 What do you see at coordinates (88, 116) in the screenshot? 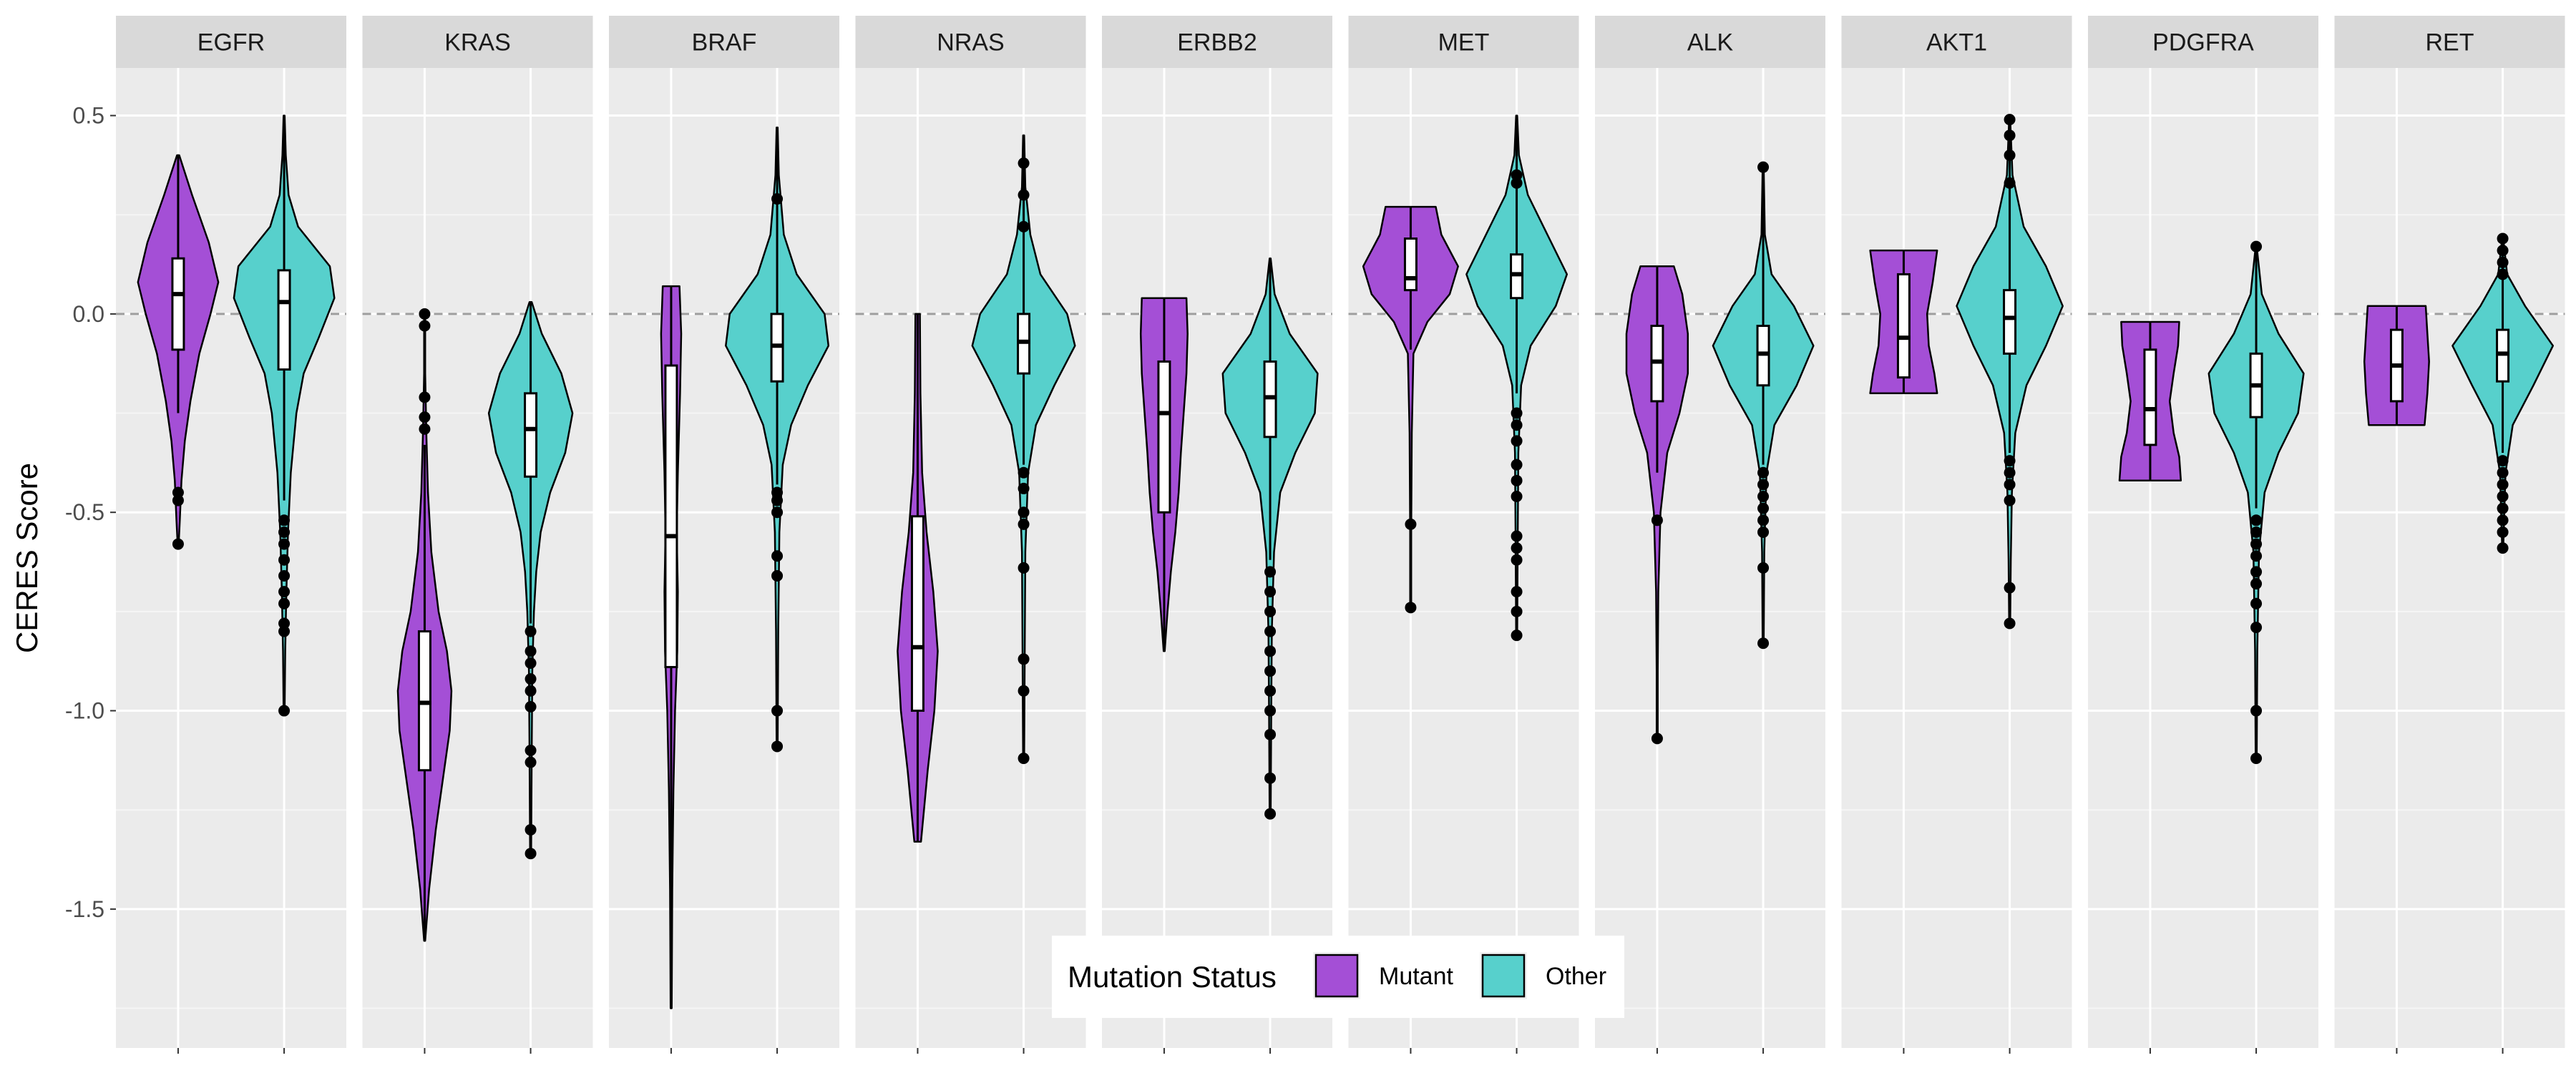
I see `y-tick-label: 0.5` at bounding box center [88, 116].